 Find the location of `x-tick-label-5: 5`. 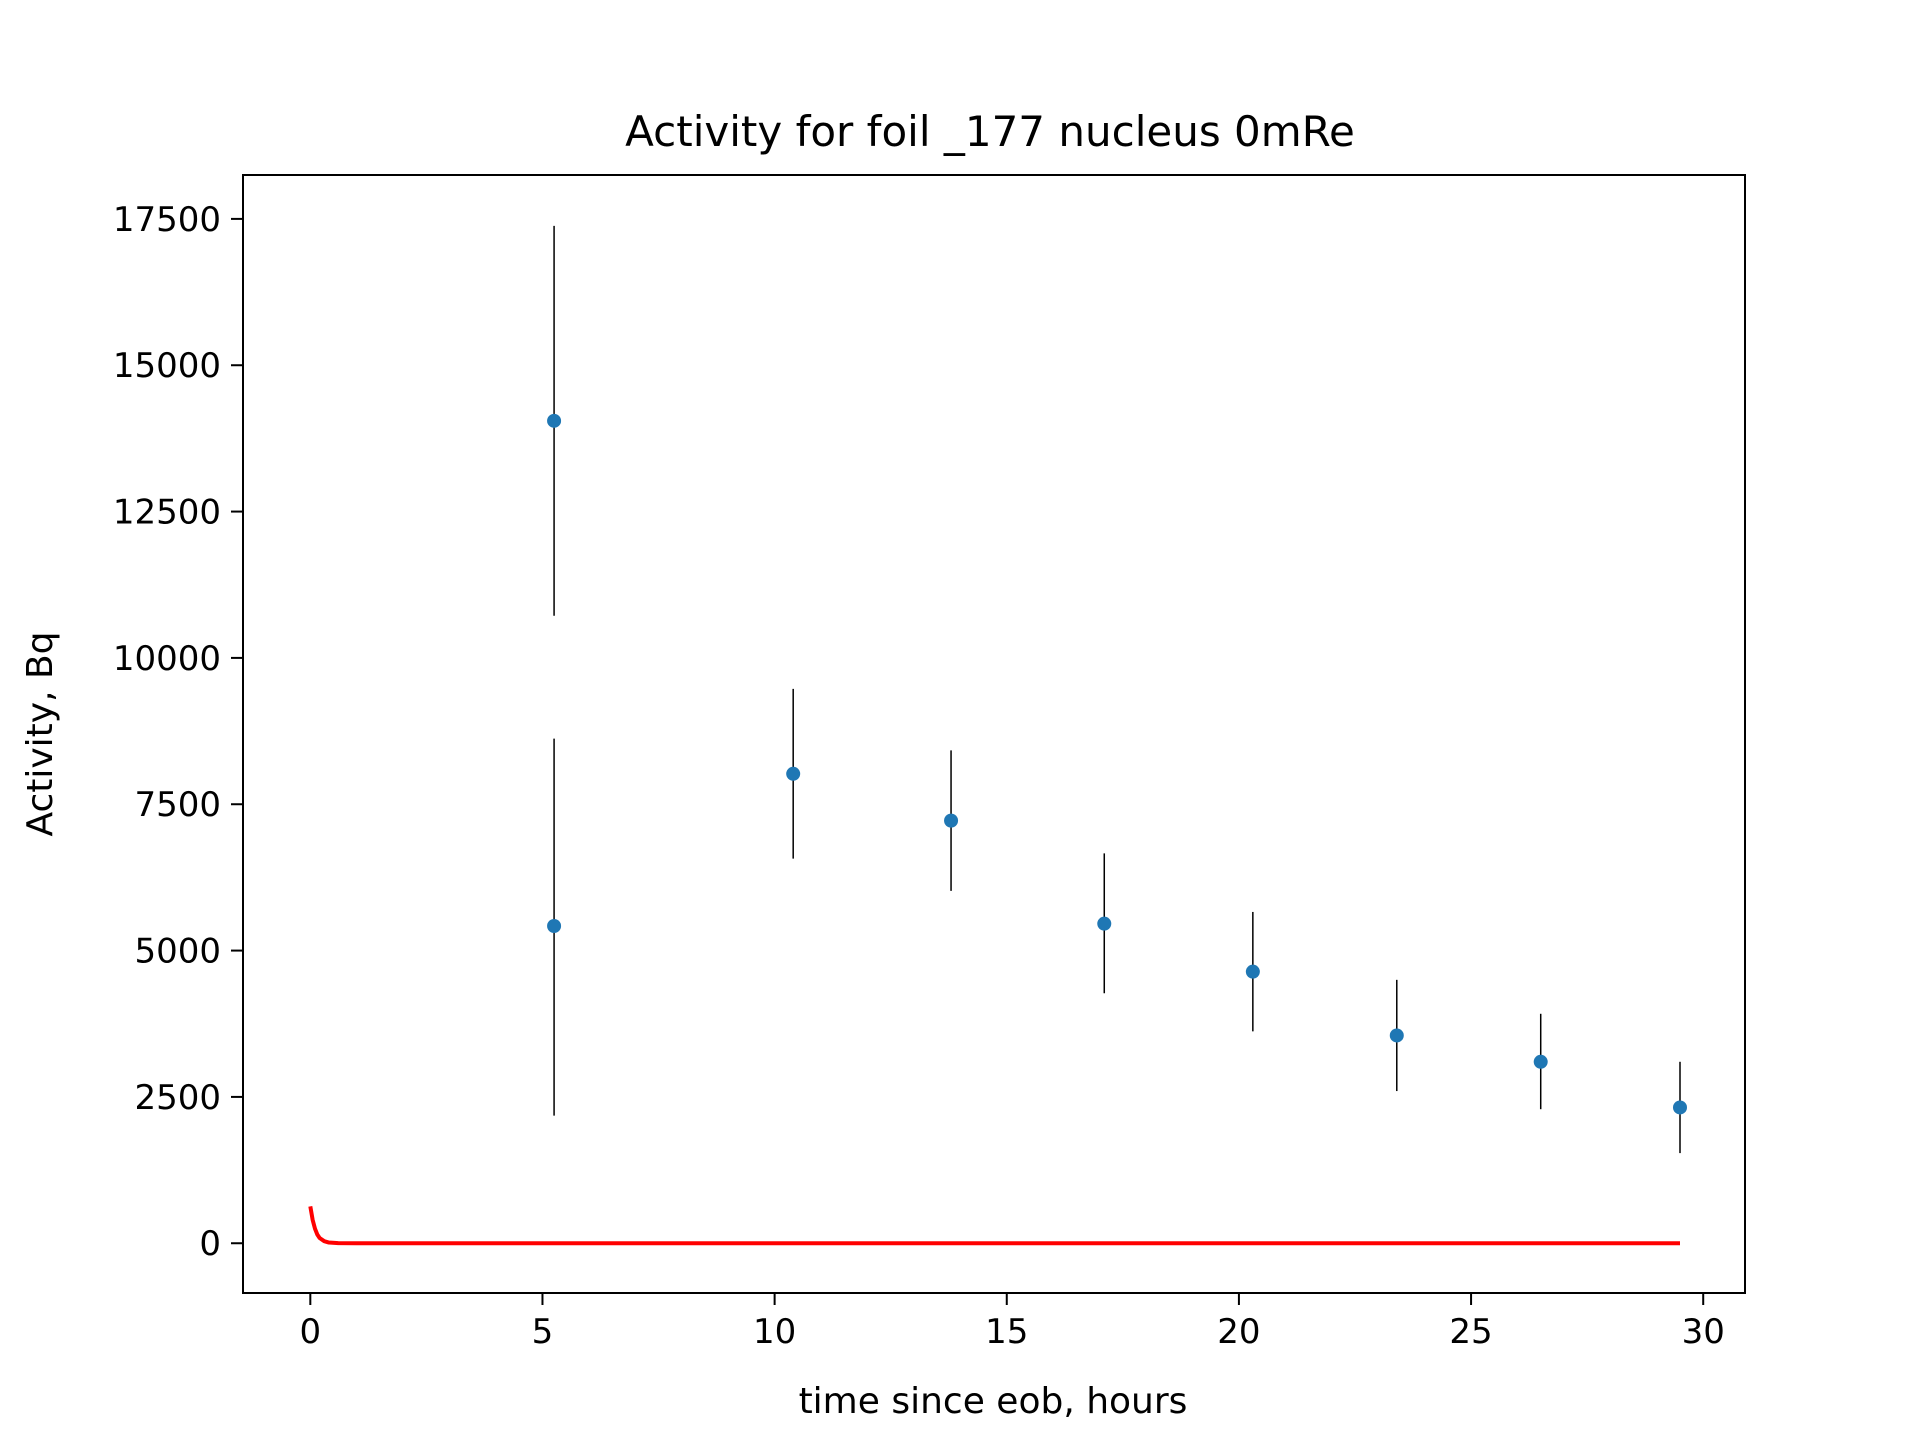

x-tick-label-5: 5 is located at coordinates (543, 1332).